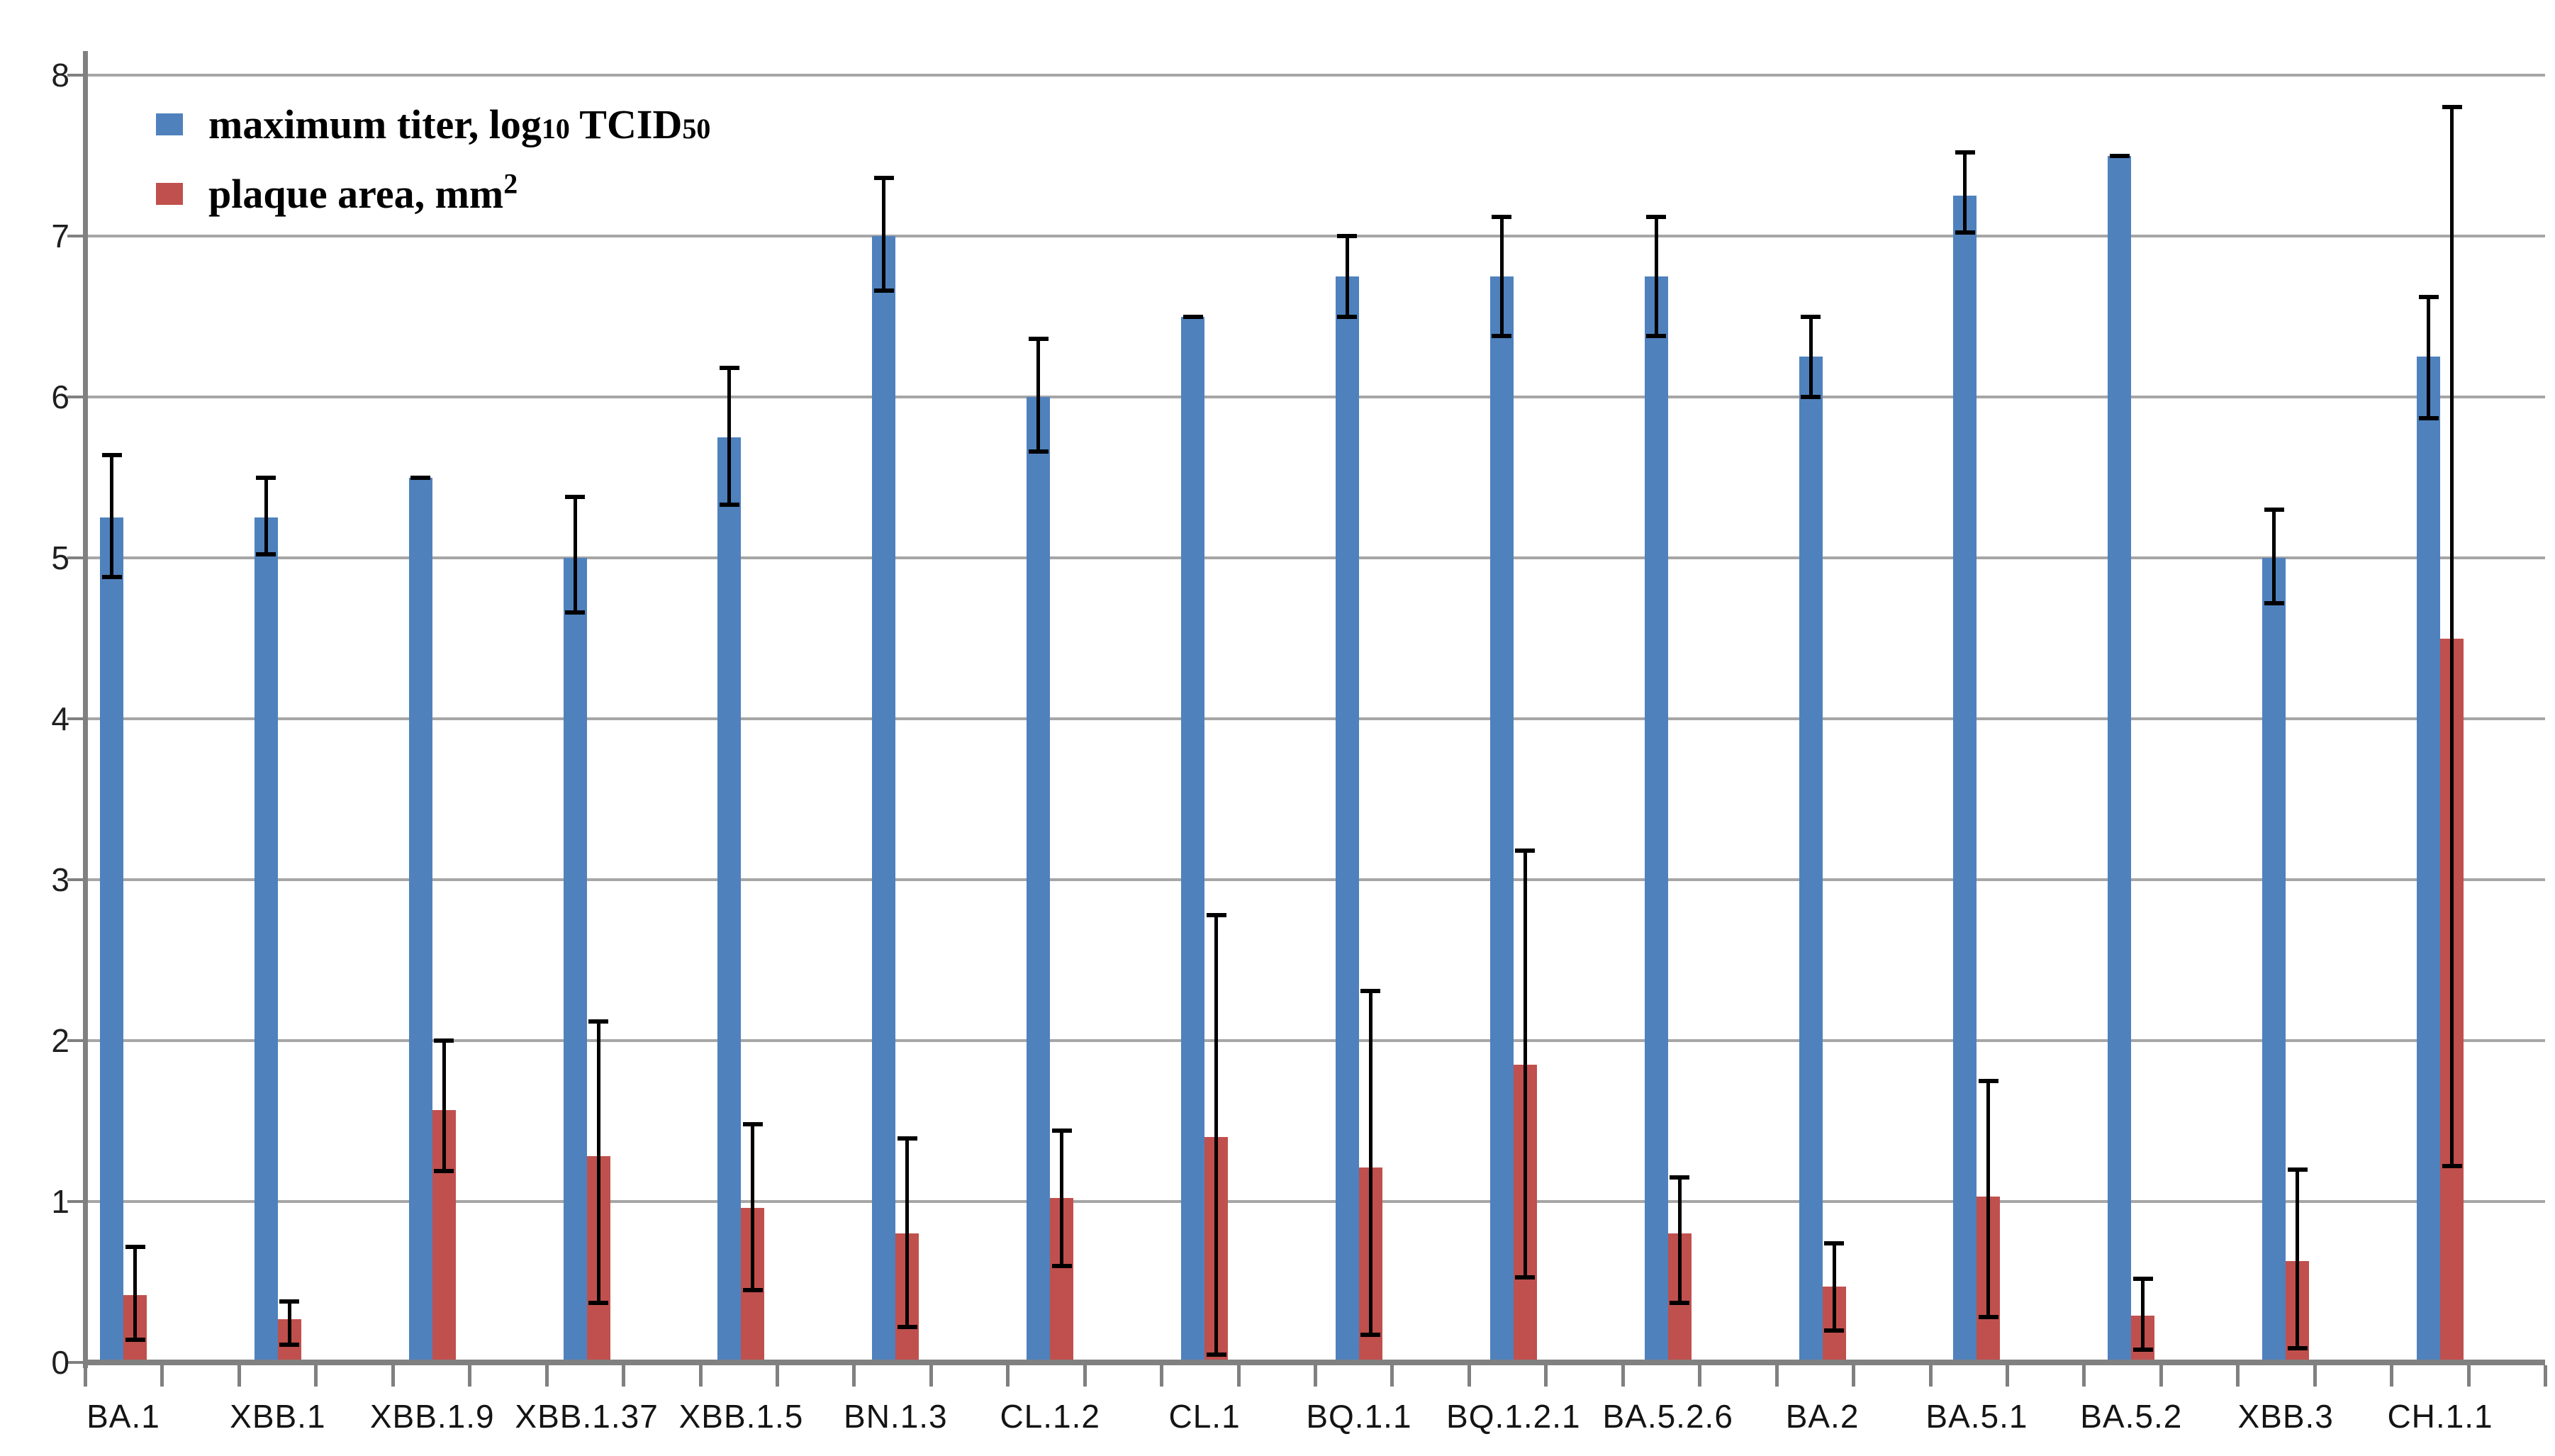  I want to click on error-cap-bottom-titer-BQ.1.1, so click(1347, 316).